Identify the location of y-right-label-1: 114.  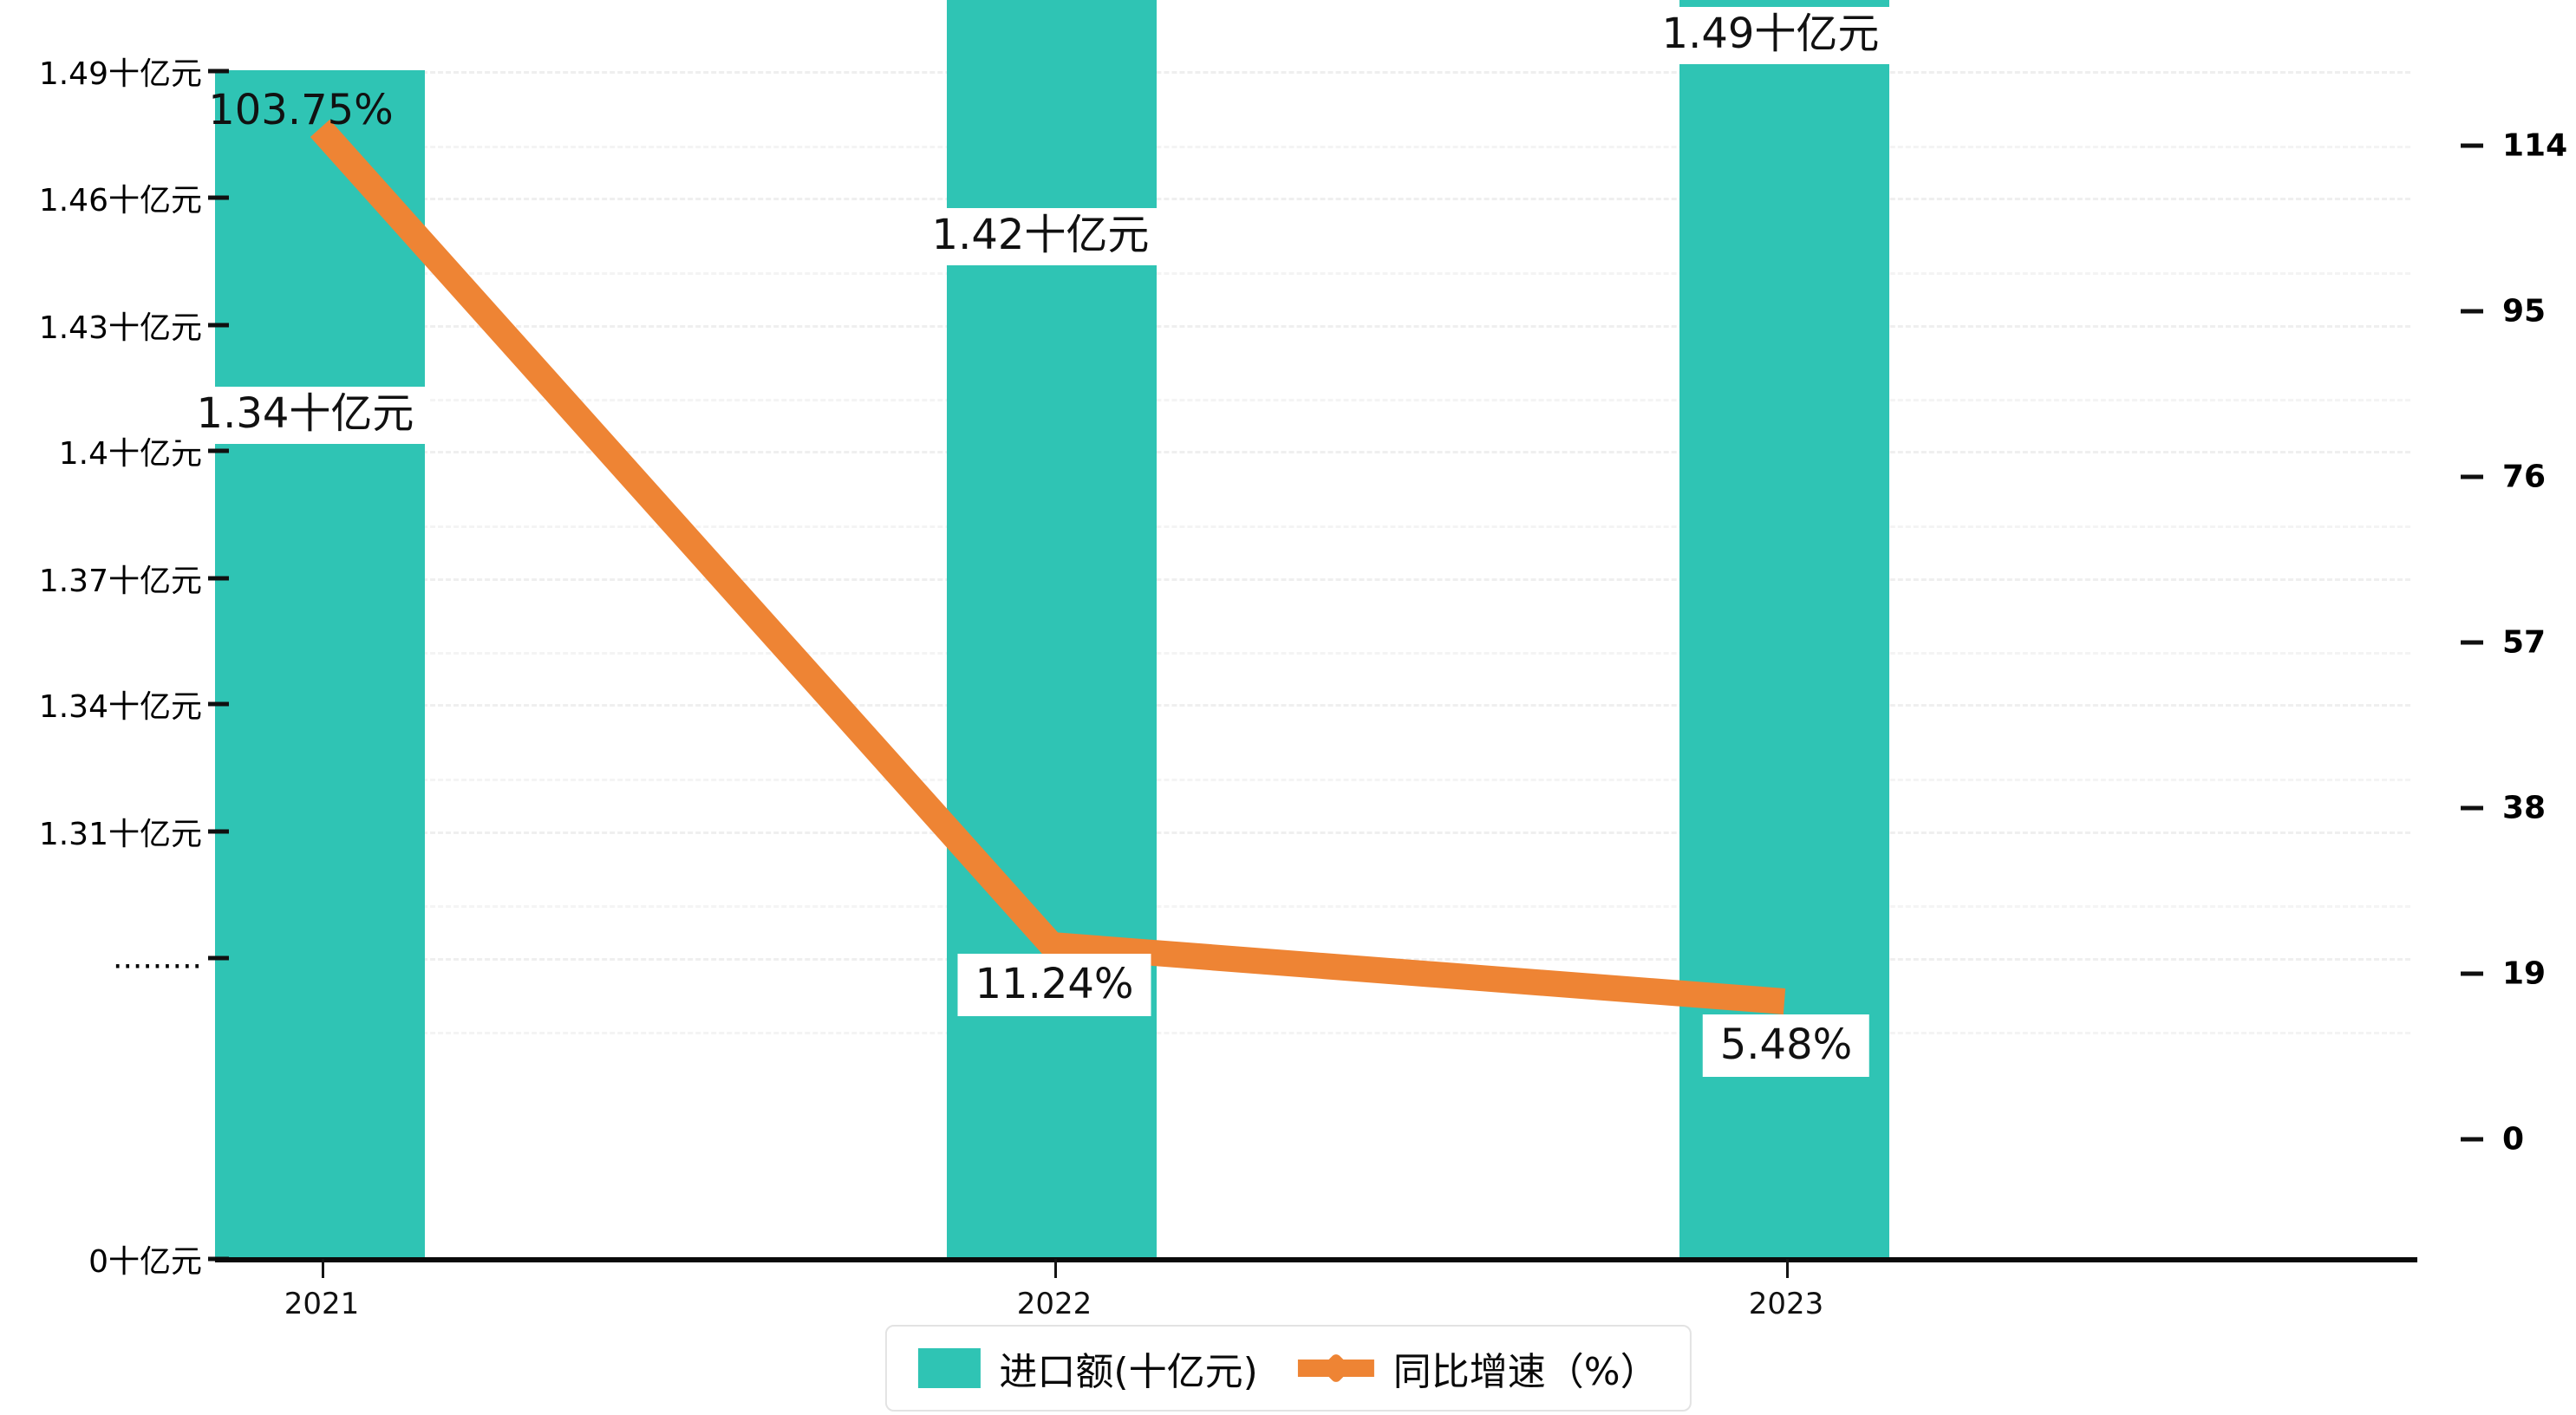
(2535, 145).